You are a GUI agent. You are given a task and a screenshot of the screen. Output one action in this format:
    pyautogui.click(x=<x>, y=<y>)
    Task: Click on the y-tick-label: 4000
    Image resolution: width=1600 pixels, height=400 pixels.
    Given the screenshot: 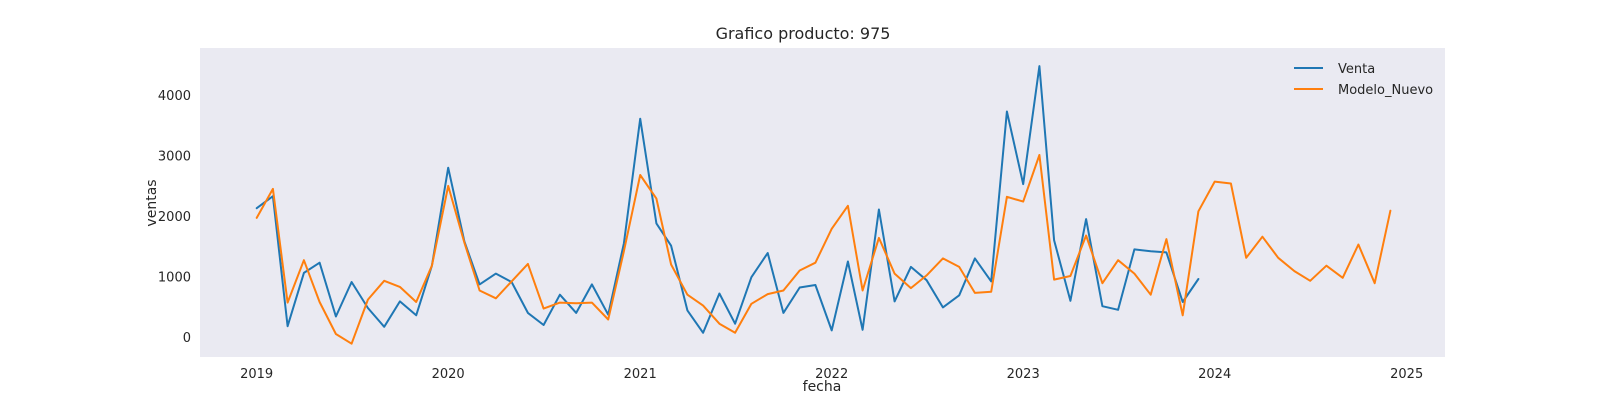 What is the action you would take?
    pyautogui.click(x=174, y=96)
    